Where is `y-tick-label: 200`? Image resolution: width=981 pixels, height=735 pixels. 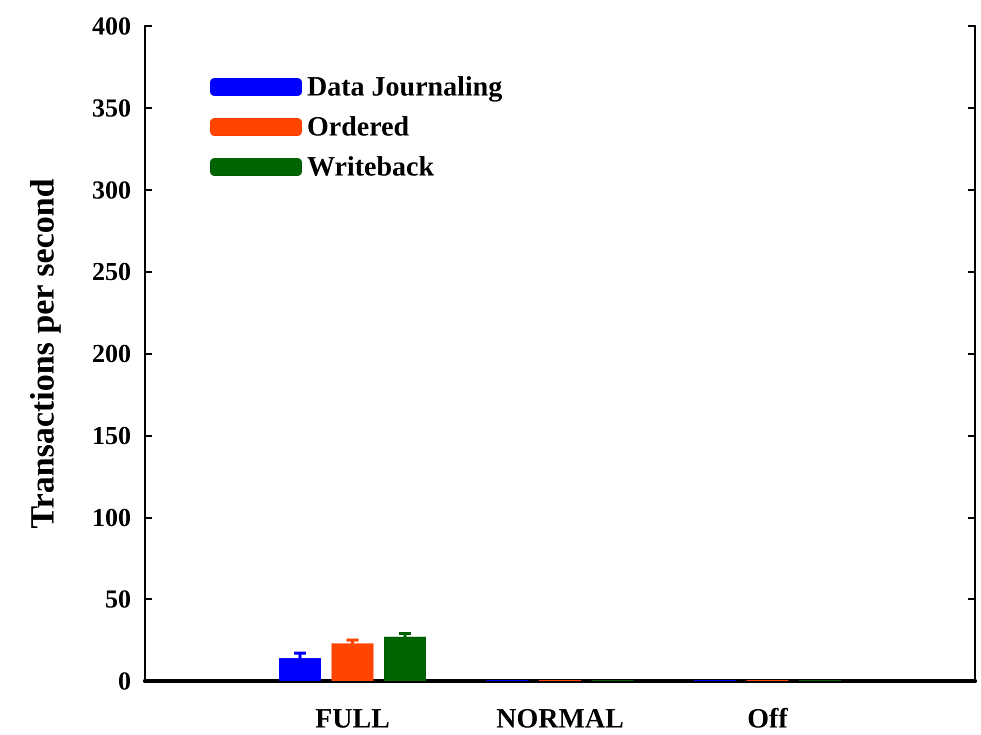
y-tick-label: 200 is located at coordinates (111, 353).